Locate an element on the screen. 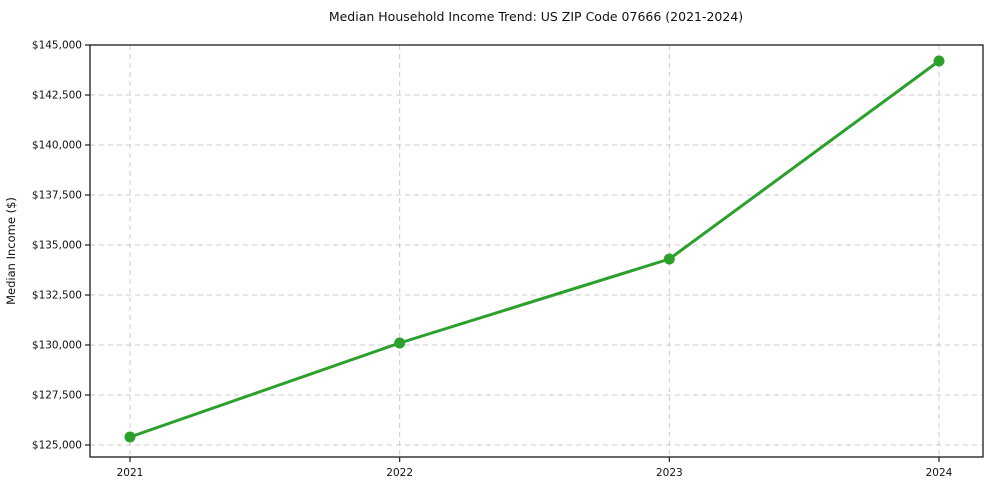 The image size is (989, 494). y-tick-label: $125,000 is located at coordinates (57, 446).